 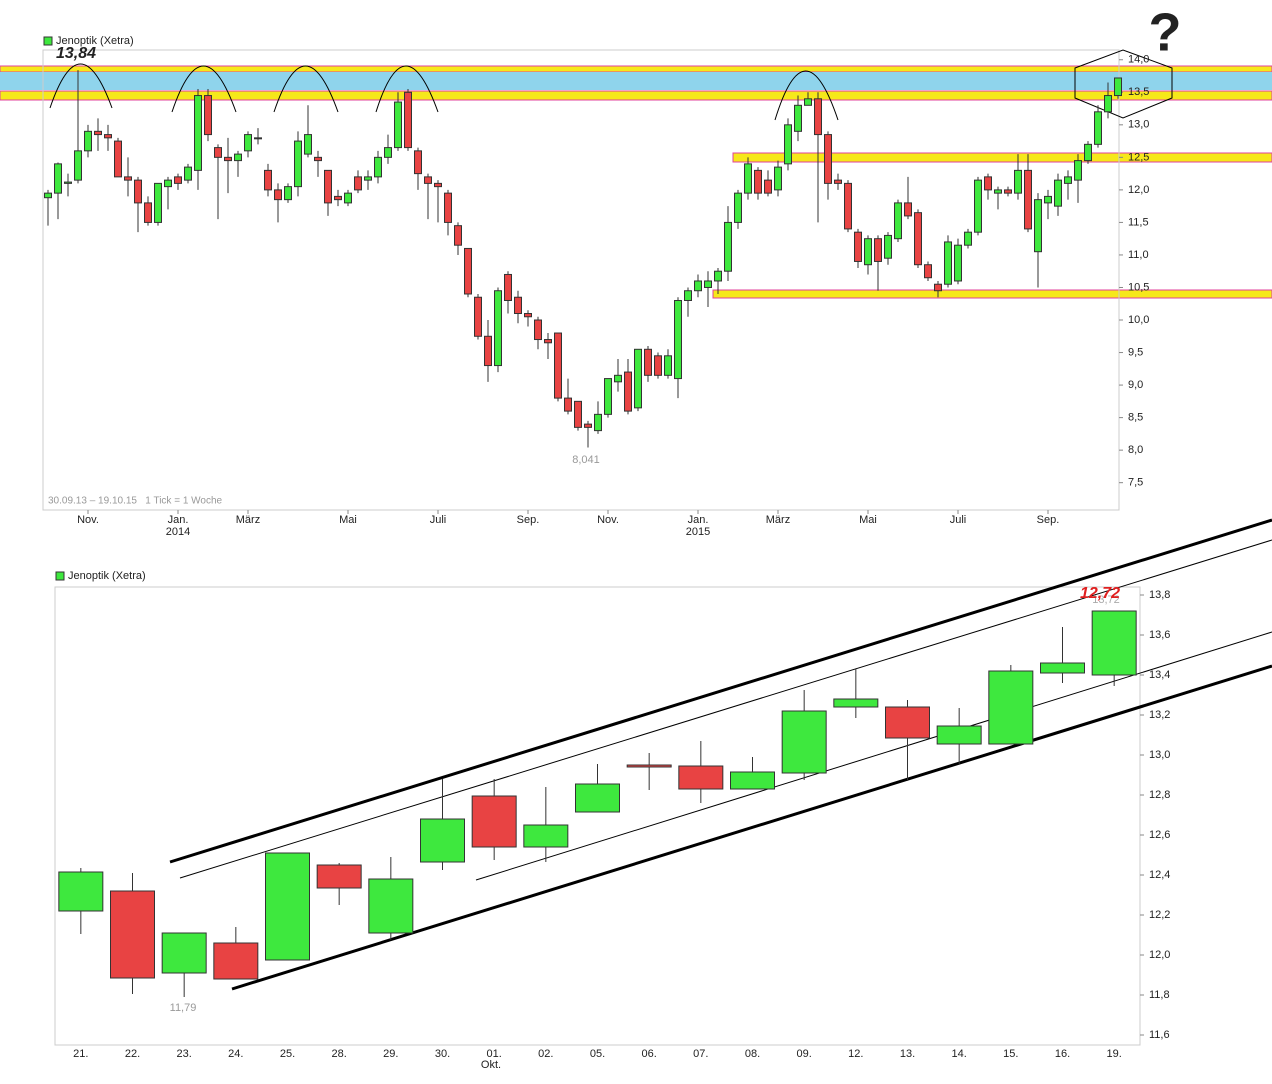 What do you see at coordinates (248, 520) in the screenshot?
I see `x-tick-label: März` at bounding box center [248, 520].